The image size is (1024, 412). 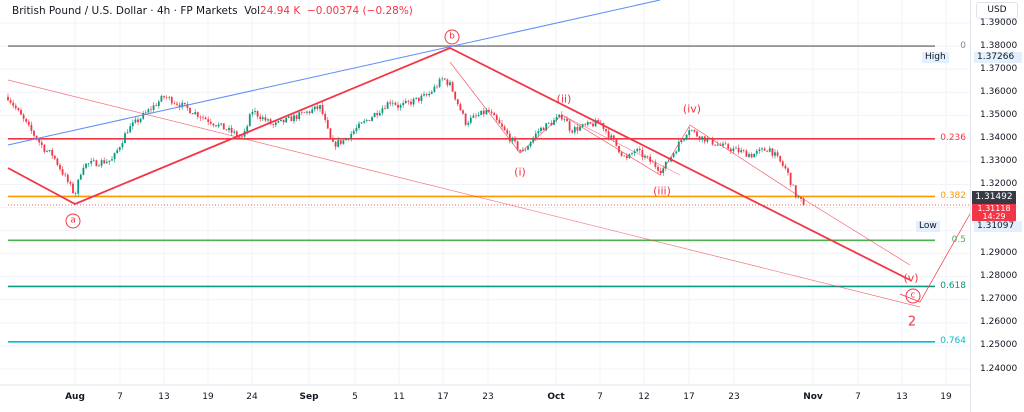 I want to click on fib-level-label: 0.236, so click(x=953, y=138).